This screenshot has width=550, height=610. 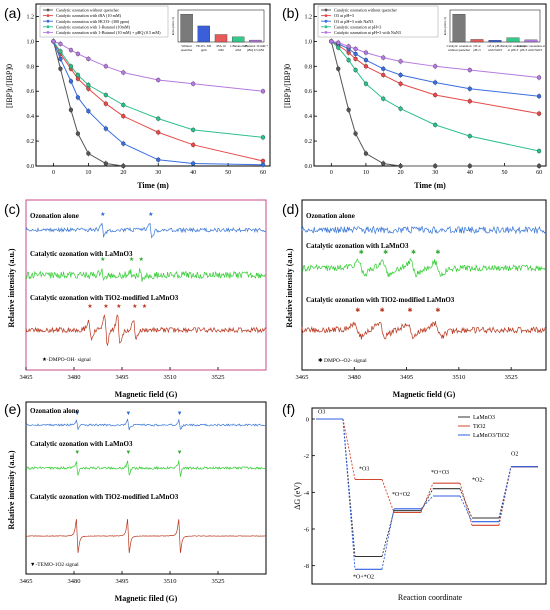 I want to click on y-tick-label: 1.2, so click(x=309, y=17).